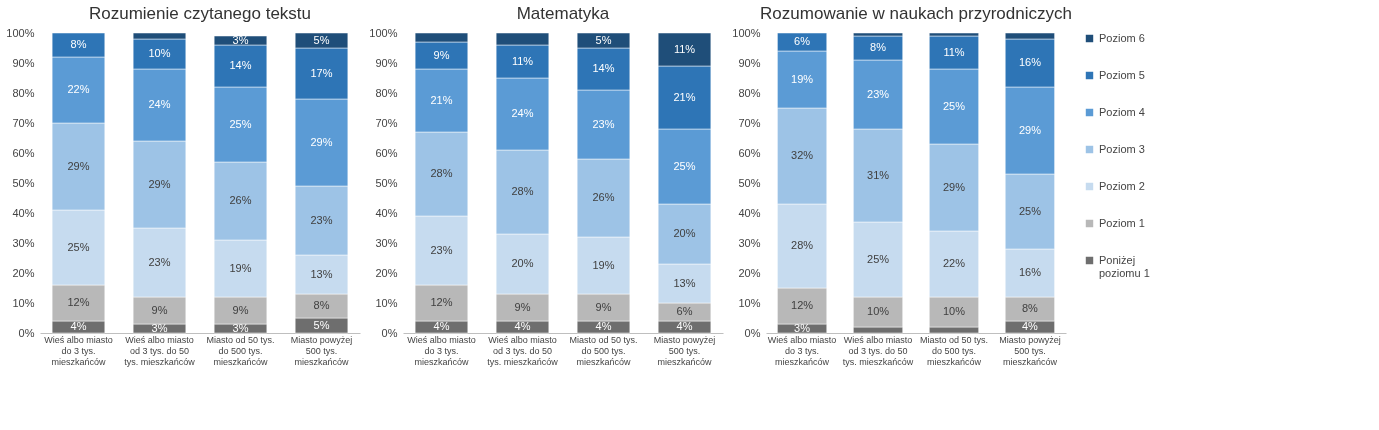  I want to click on legend-label: Poziom 2, so click(1122, 185).